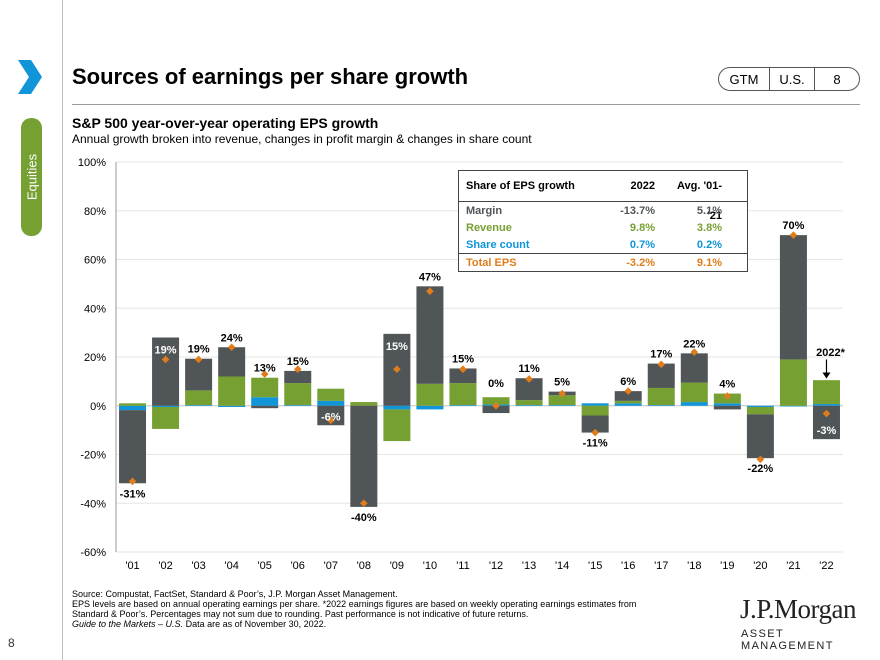 The width and height of the screenshot is (880, 660). I want to click on x-tick-label: '20, so click(760, 566).